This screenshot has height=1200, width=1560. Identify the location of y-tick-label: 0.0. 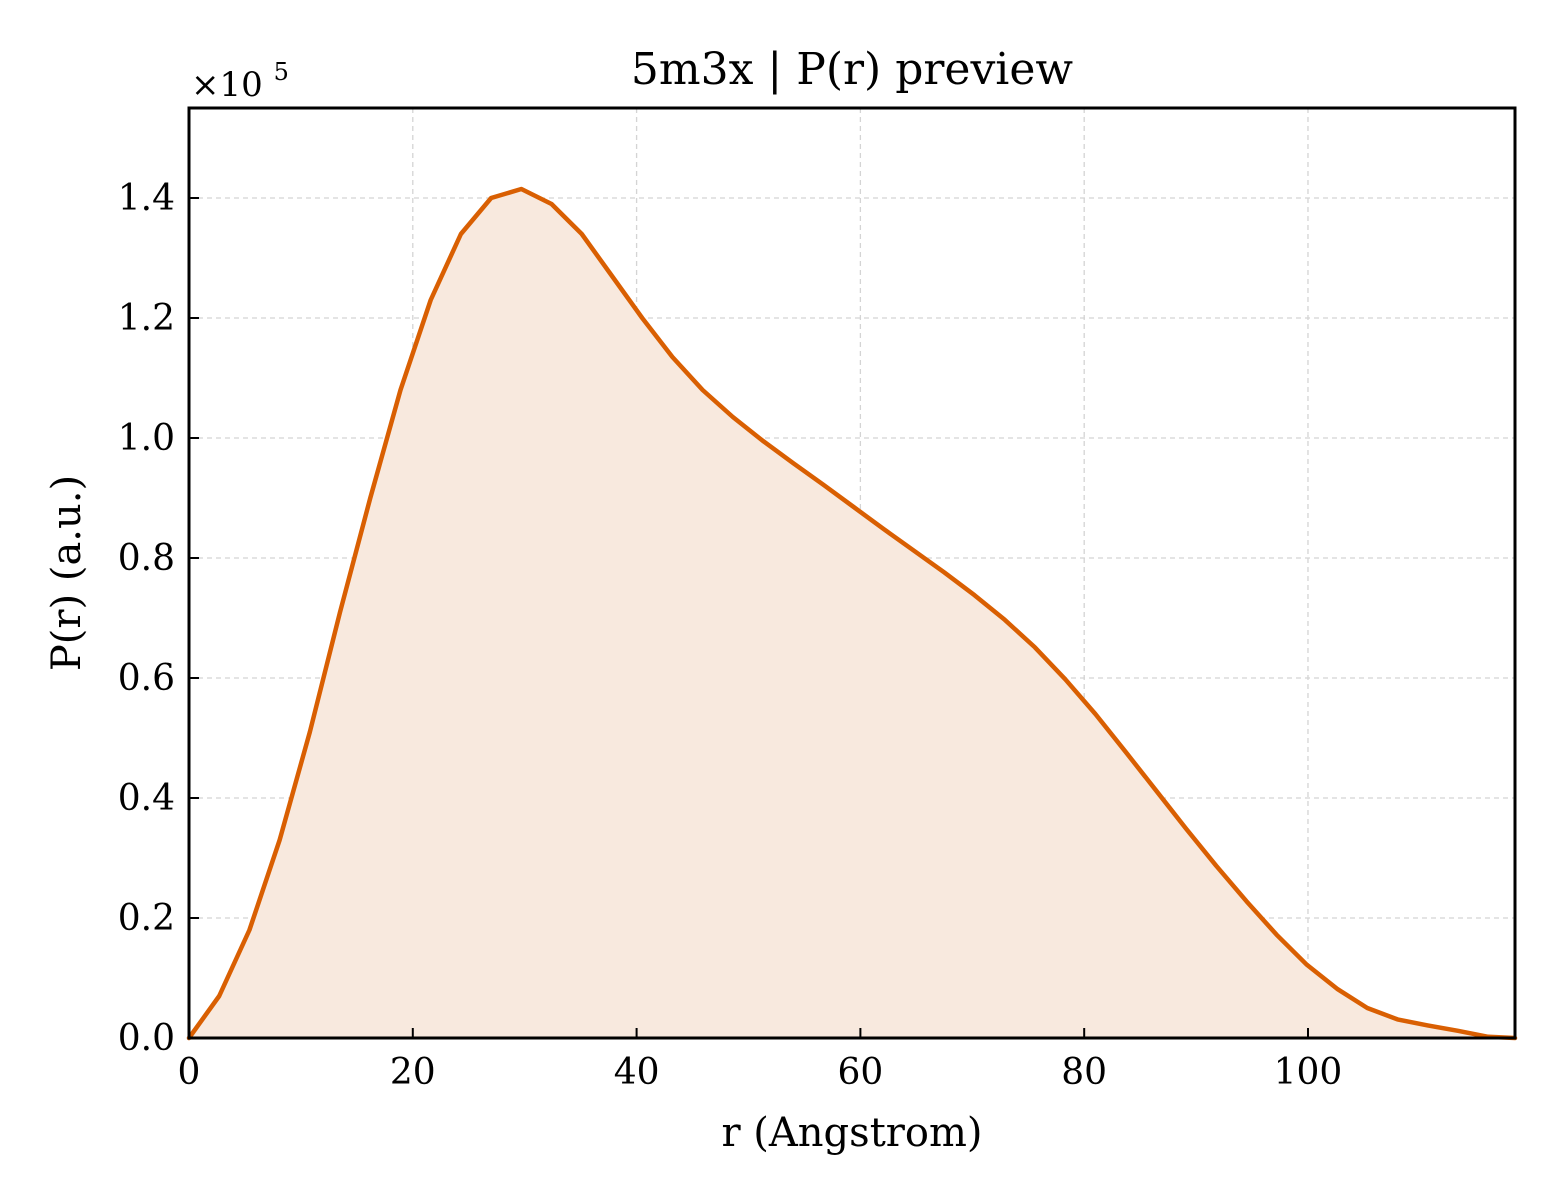
(146, 1038).